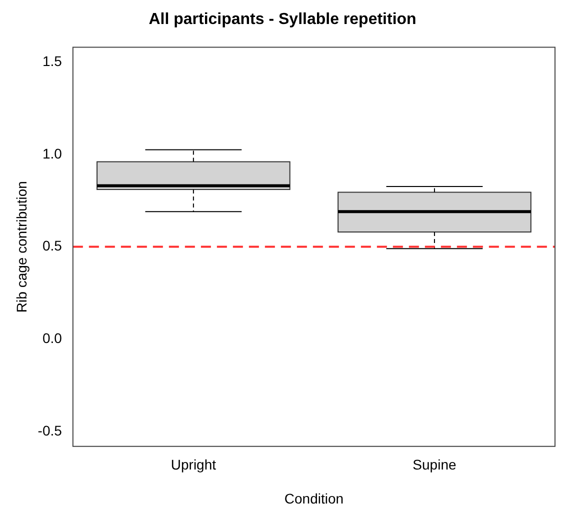 The width and height of the screenshot is (561, 522). Describe the element at coordinates (50, 430) in the screenshot. I see `y-tick-label: -0.5` at that location.